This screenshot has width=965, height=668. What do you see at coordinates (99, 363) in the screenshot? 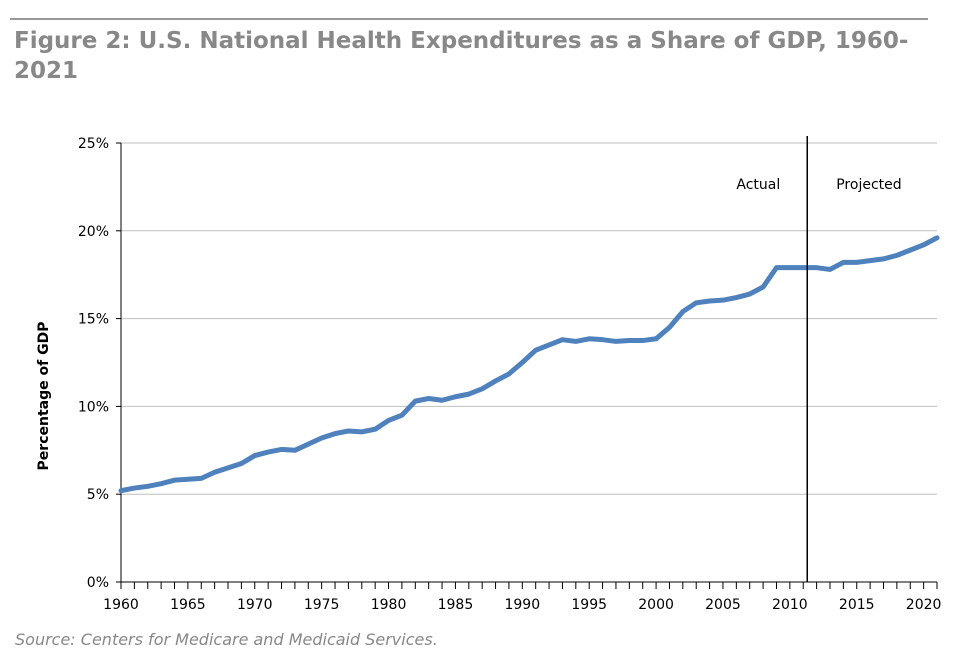
I see `y-axis-ticks: 0% 5% 10% 15% 20% 25%` at bounding box center [99, 363].